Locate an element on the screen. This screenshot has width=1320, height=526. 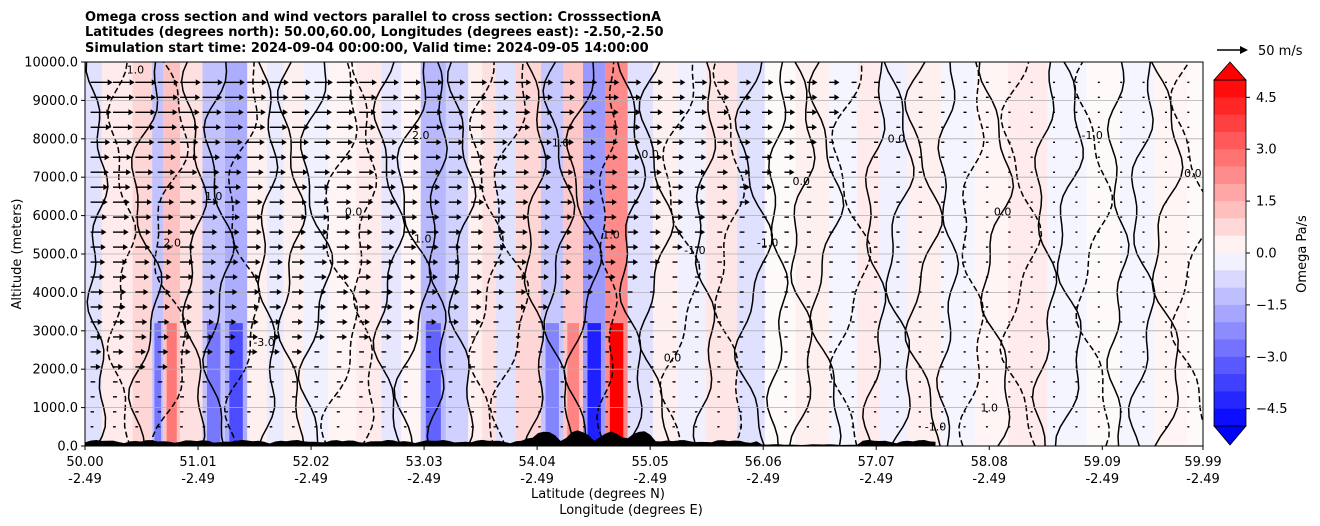
x-tick-label-latitude: 57.07 is located at coordinates (876, 462).